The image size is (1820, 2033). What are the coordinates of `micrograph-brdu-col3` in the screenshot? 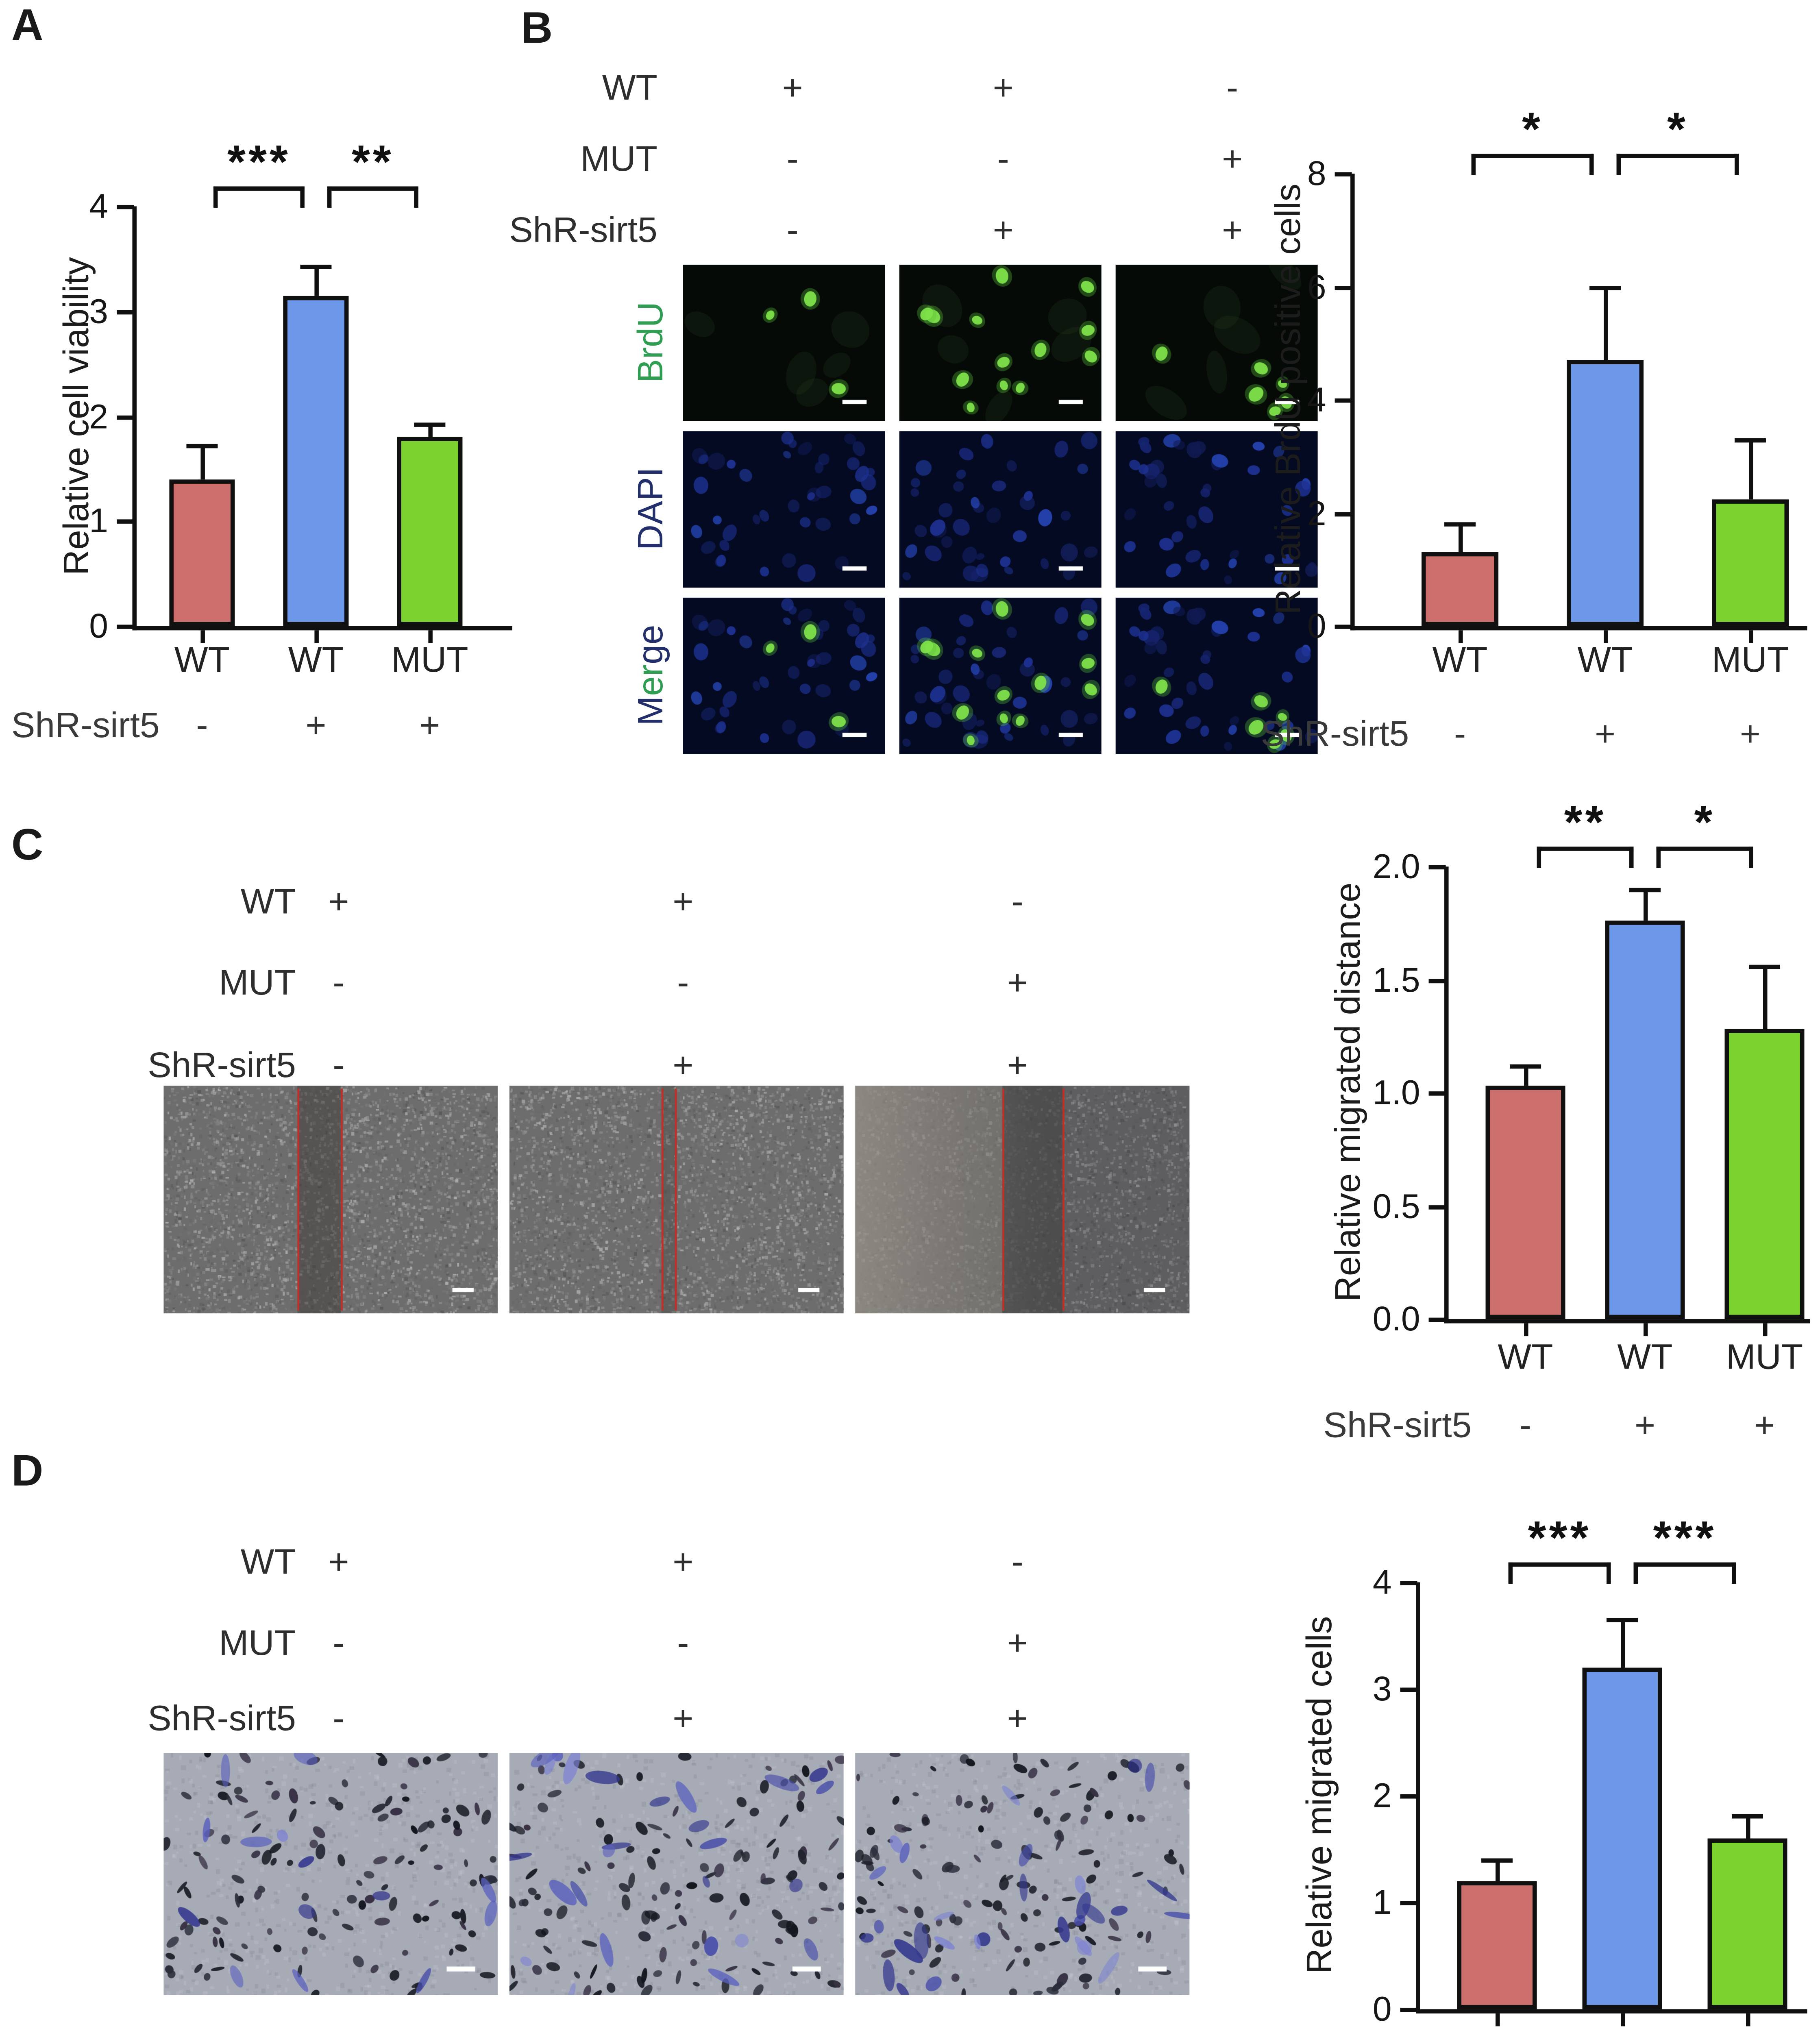 It's located at (1217, 342).